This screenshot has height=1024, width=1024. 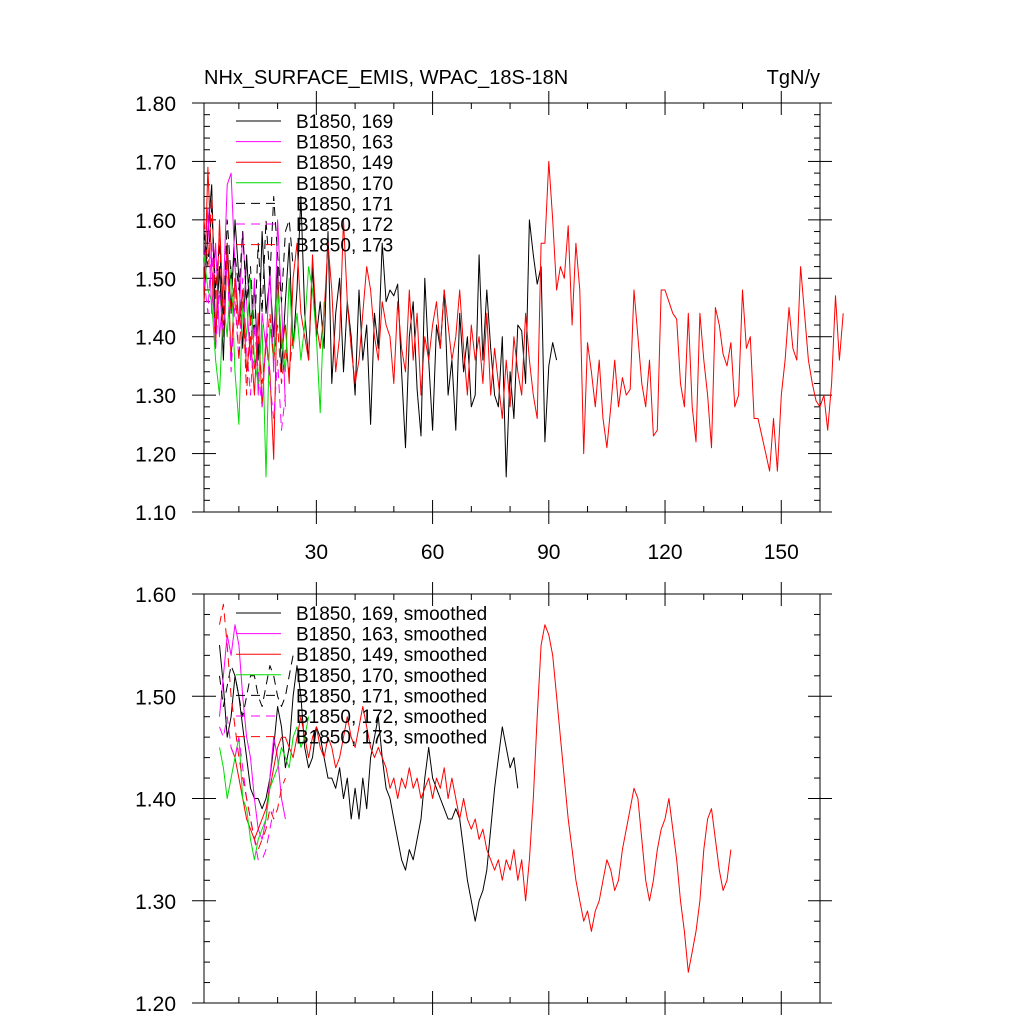 What do you see at coordinates (391, 635) in the screenshot?
I see `legend-label: B1850, 163, smoothed` at bounding box center [391, 635].